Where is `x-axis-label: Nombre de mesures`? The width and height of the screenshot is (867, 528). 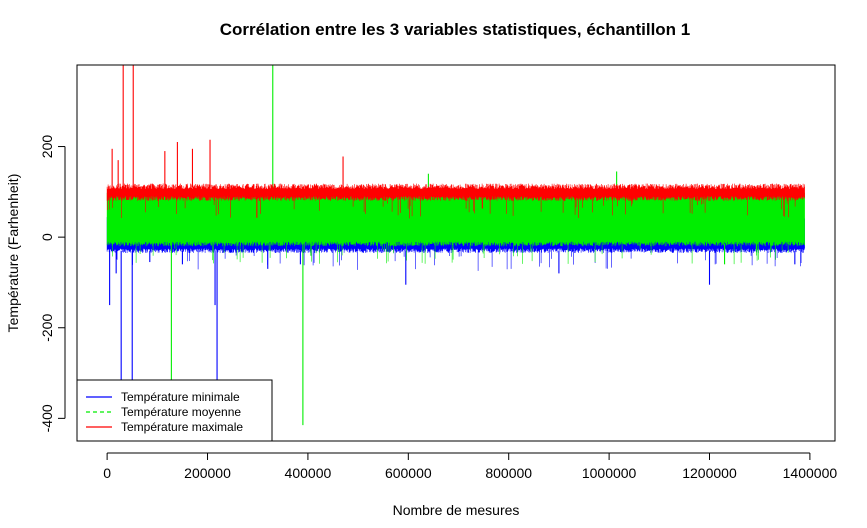
x-axis-label: Nombre de mesures is located at coordinates (456, 510).